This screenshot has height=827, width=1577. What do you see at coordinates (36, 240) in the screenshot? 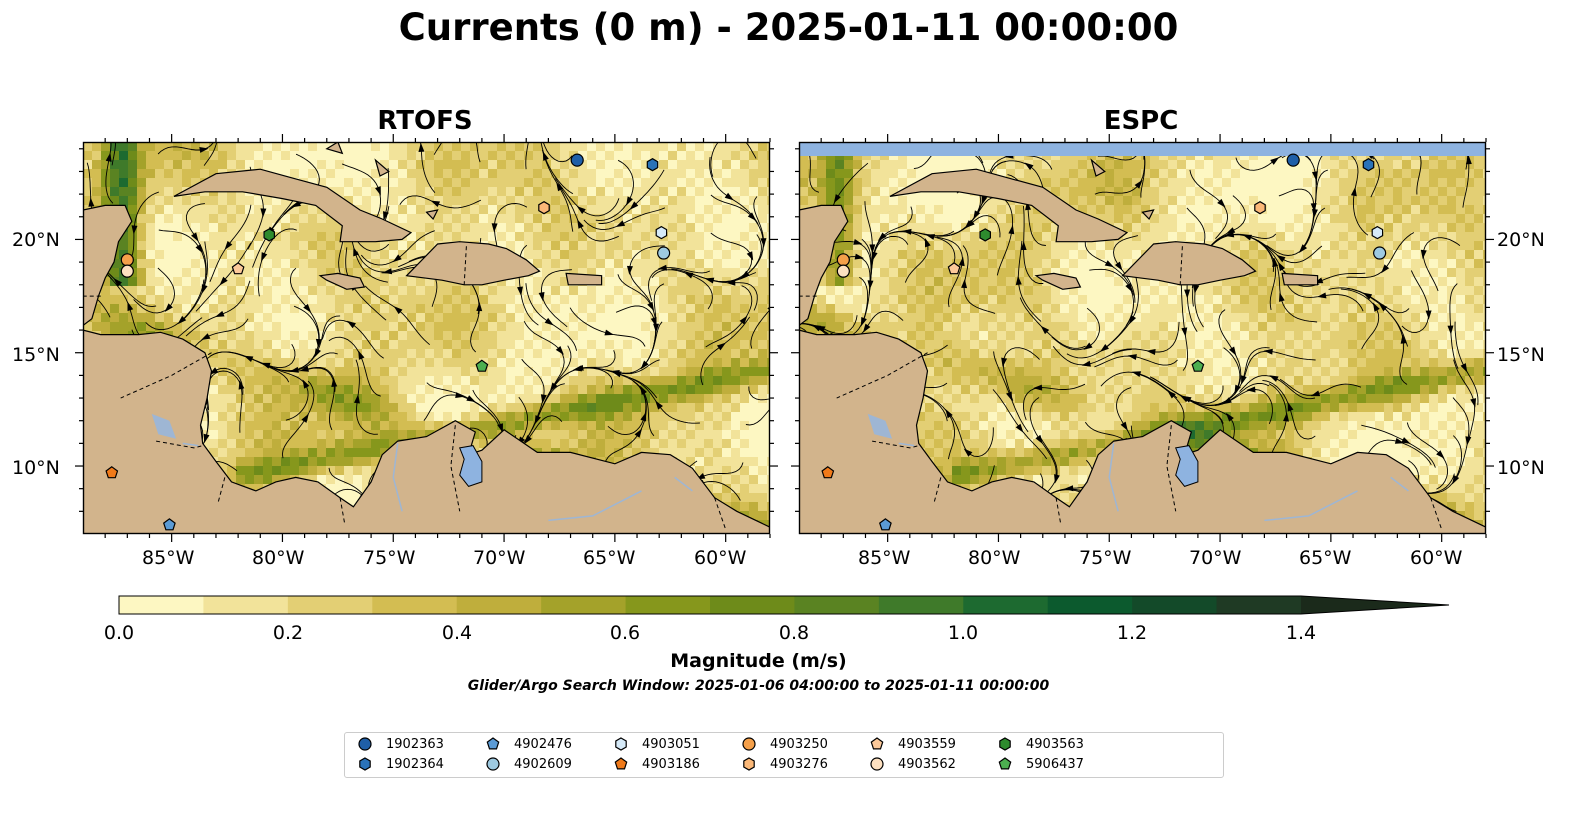
I see `lat-tick-left-20n: 20°N` at bounding box center [36, 240].